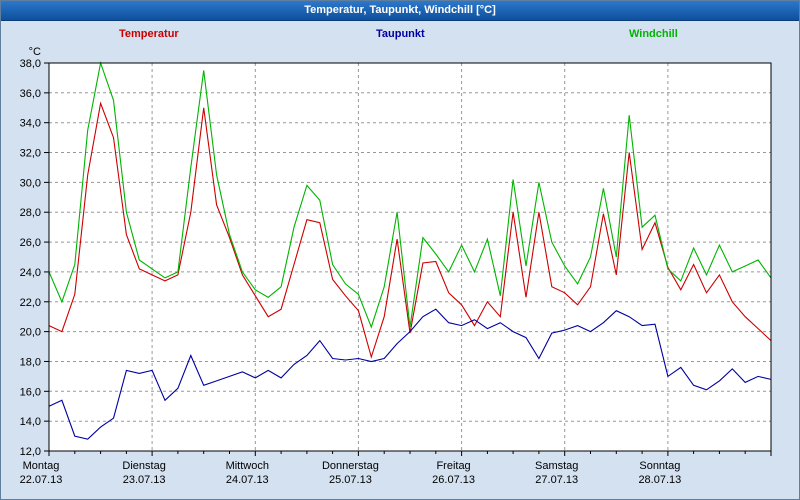  I want to click on y-tick-label: 30,0, so click(30, 183).